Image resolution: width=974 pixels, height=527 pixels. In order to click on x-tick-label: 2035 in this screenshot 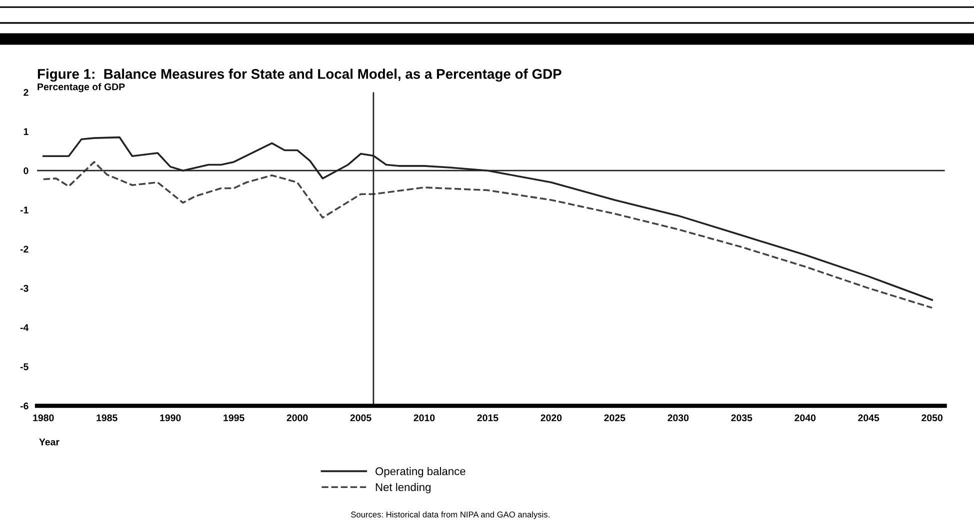, I will do `click(741, 418)`.